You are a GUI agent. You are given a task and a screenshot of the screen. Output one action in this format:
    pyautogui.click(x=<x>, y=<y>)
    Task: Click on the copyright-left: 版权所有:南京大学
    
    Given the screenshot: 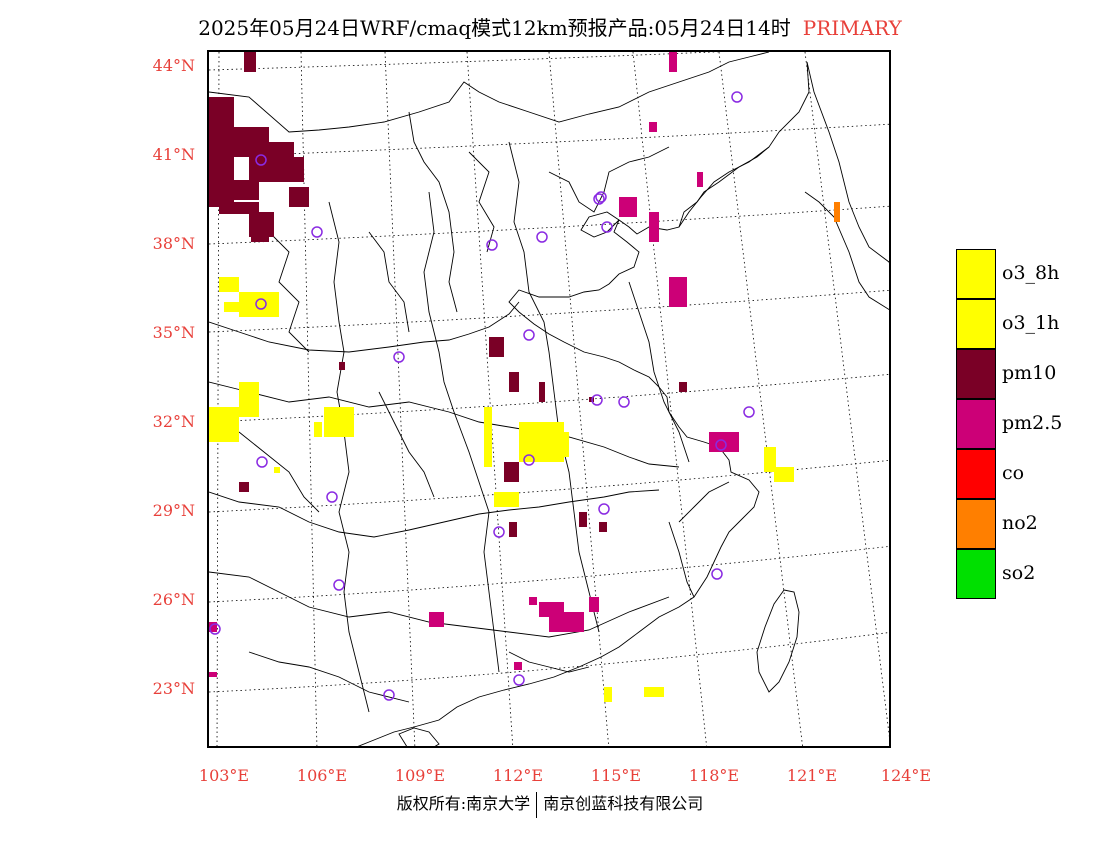 What is the action you would take?
    pyautogui.click(x=463, y=803)
    